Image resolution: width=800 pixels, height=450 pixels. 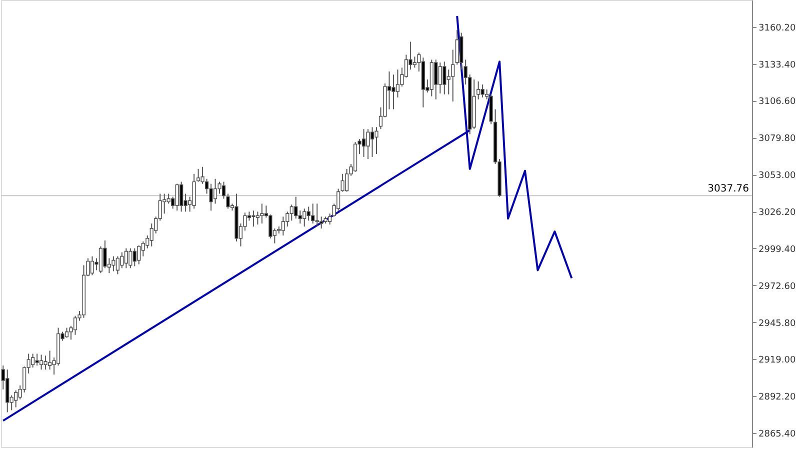 I want to click on y-tick-label: 2945.80, so click(x=777, y=323).